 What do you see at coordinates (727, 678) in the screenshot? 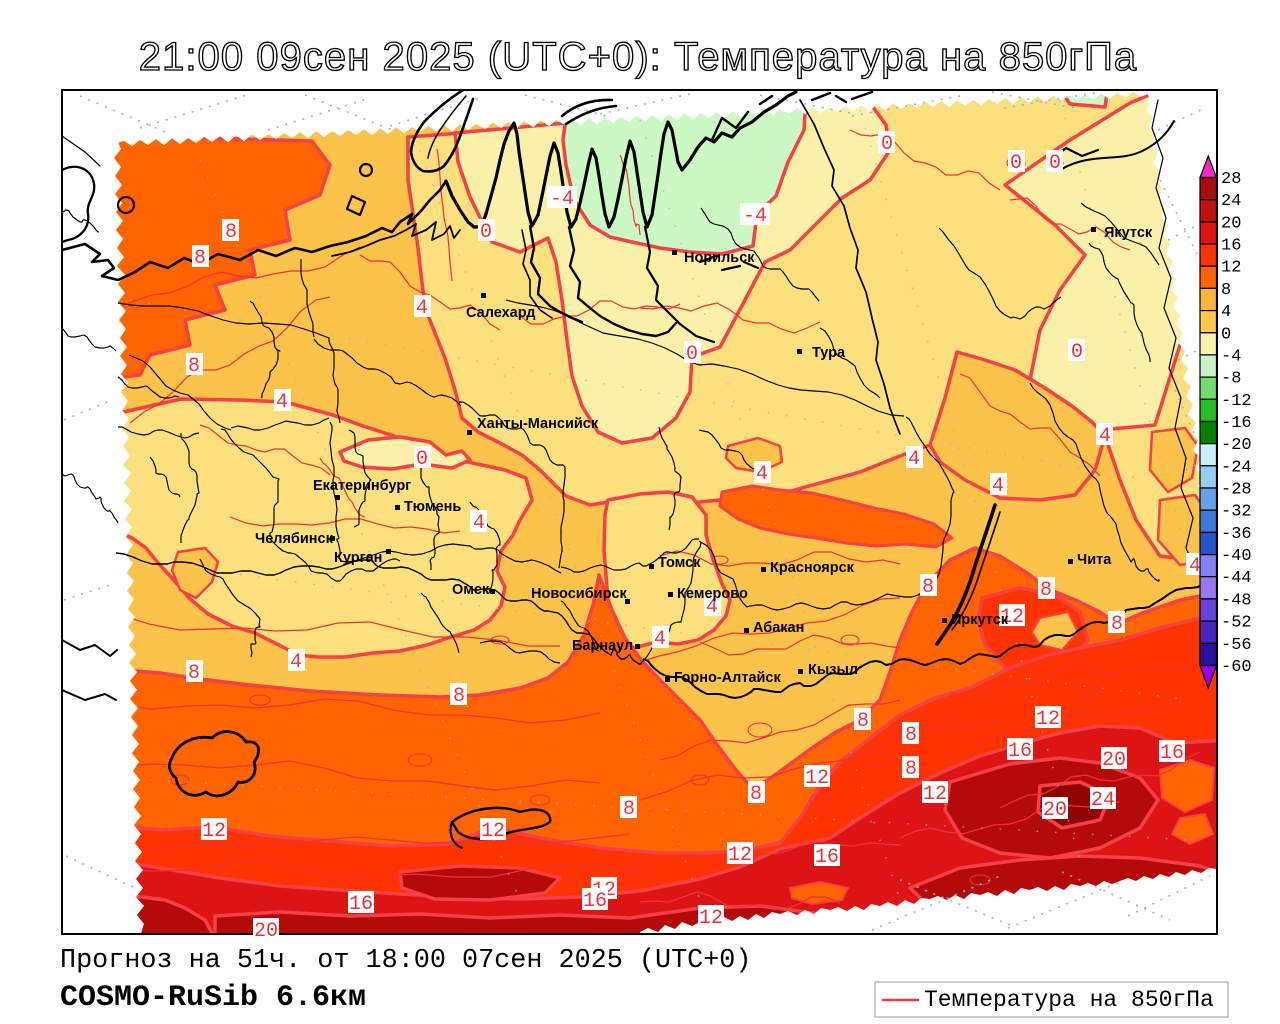
I see `svg-text: Горно-Алтайск` at bounding box center [727, 678].